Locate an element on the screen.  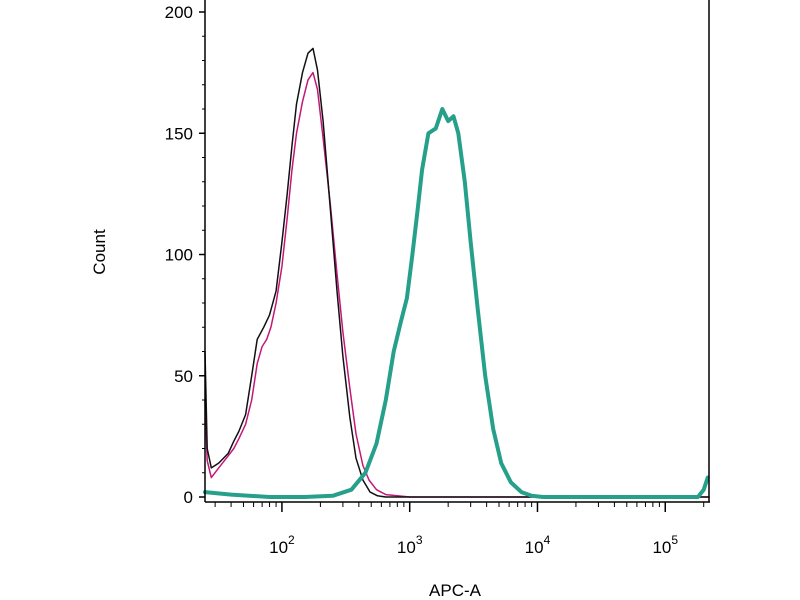
y-tick-label: 50 is located at coordinates (183, 376).